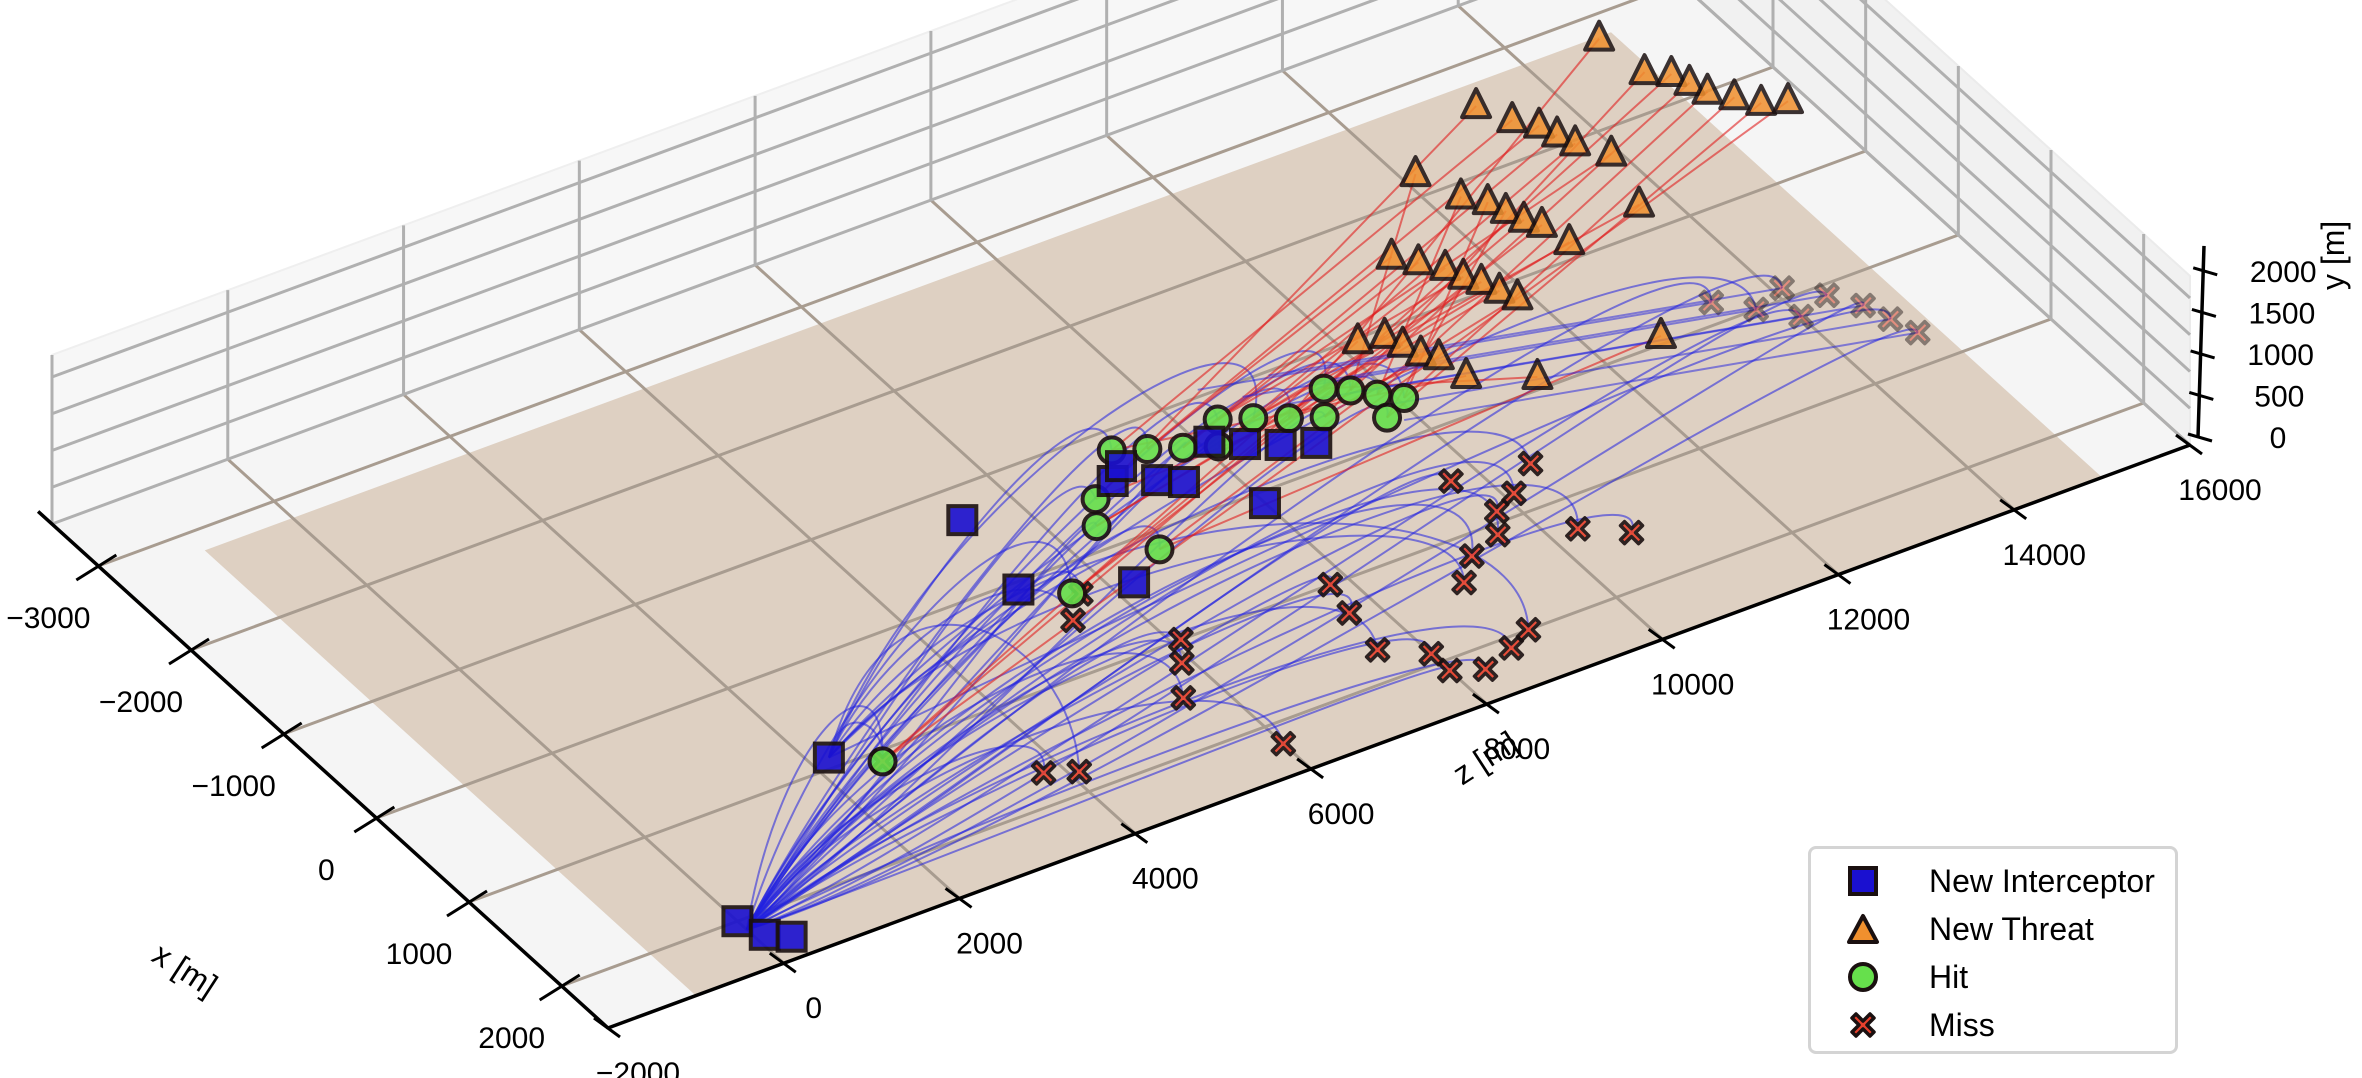 Image resolution: width=2362 pixels, height=1078 pixels. I want to click on z-tick-label: 2000, so click(989, 943).